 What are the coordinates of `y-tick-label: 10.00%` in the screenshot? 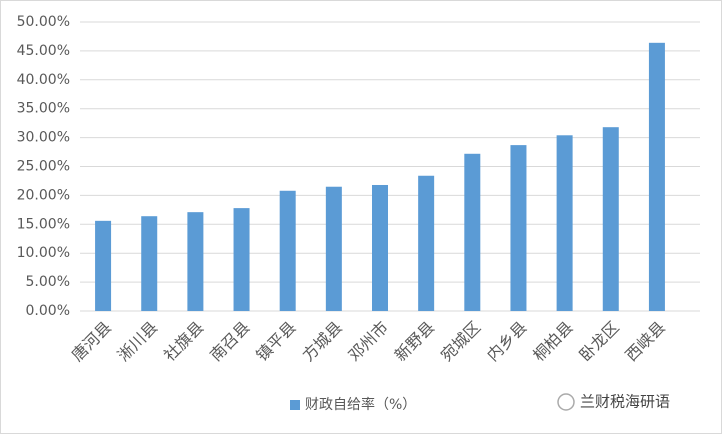 It's located at (43, 253).